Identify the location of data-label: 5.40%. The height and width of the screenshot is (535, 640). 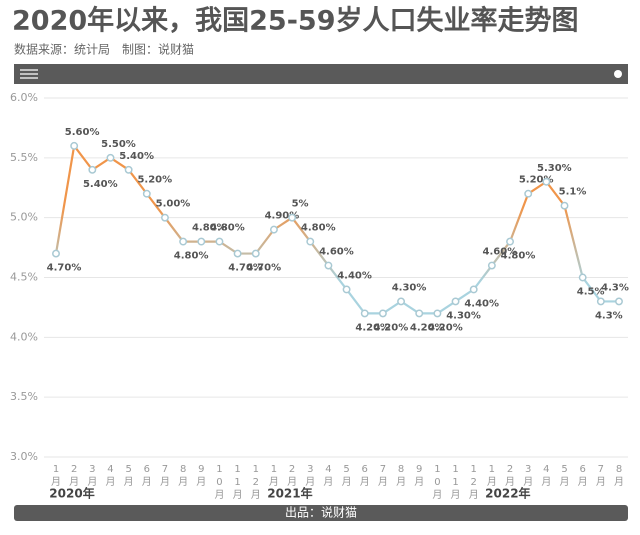
(100, 184).